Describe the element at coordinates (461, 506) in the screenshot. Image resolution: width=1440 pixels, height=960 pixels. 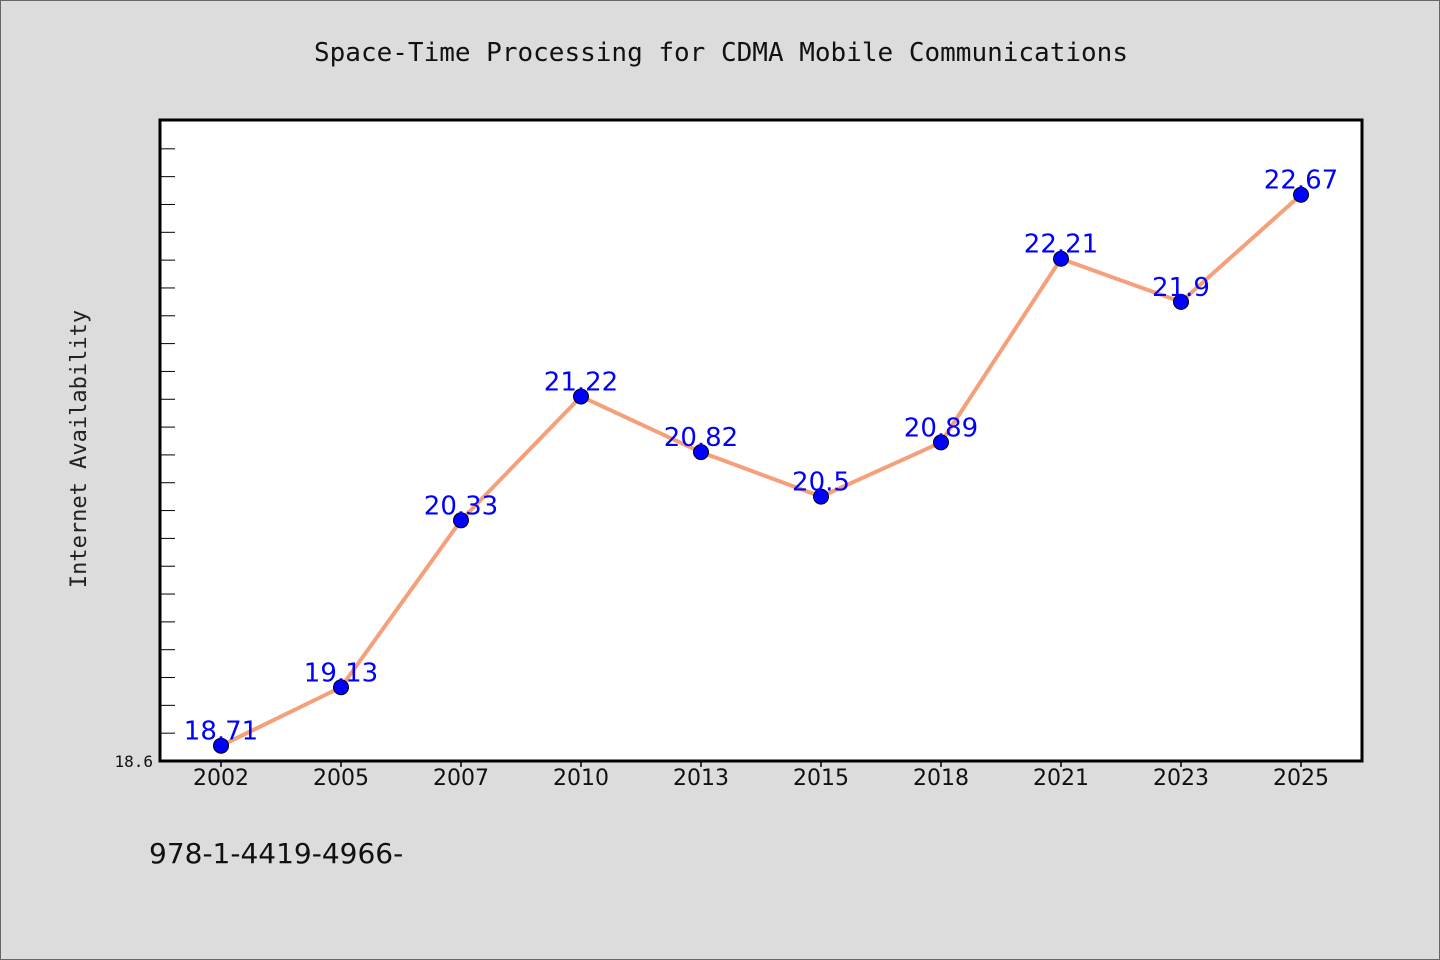
I see `data-label: 20.33` at that location.